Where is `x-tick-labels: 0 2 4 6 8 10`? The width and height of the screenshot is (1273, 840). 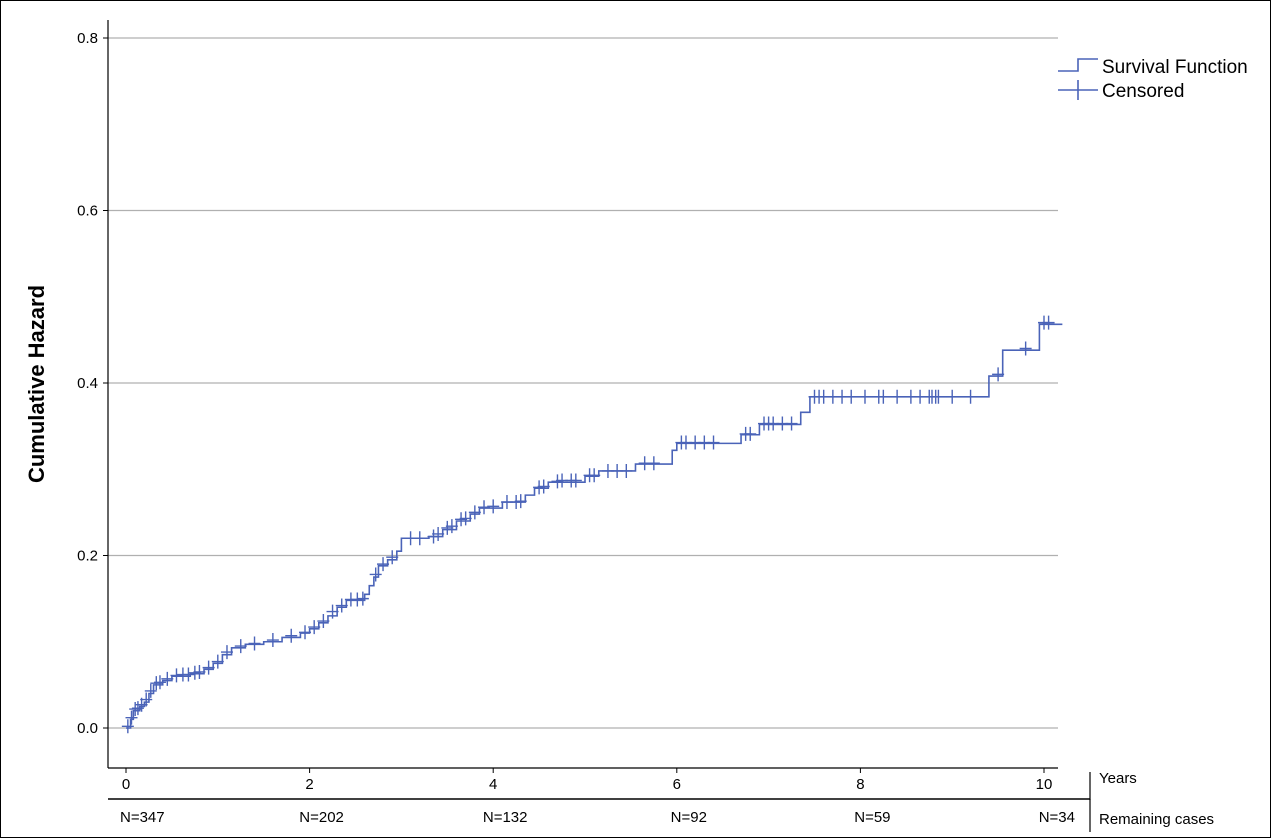 x-tick-labels: 0 2 4 6 8 10 is located at coordinates (587, 784).